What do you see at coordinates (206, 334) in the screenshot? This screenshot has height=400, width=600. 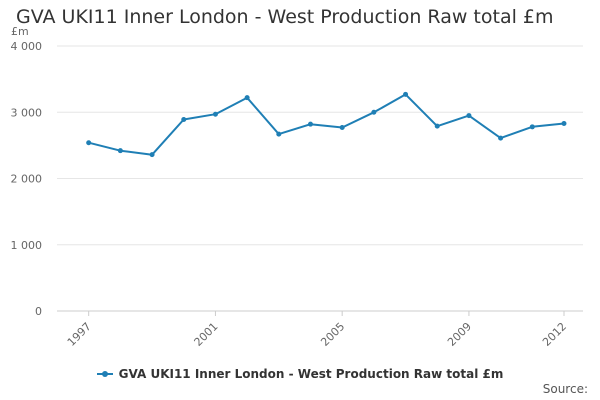 I see `x-tick-label: 2001` at bounding box center [206, 334].